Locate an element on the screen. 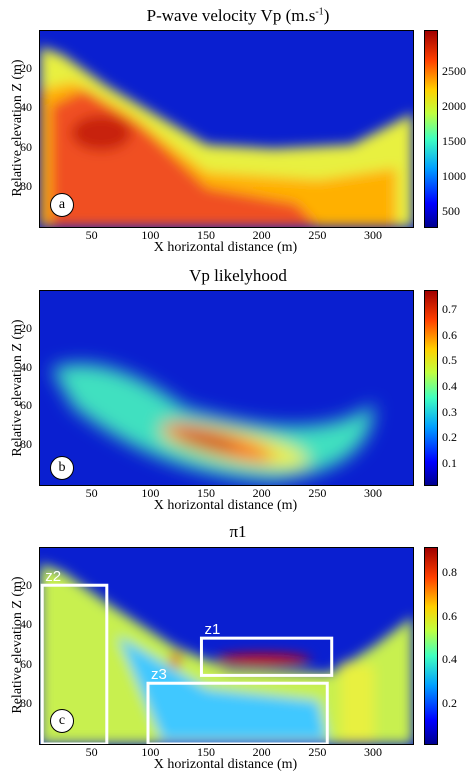  chart-b-panel-label: b is located at coordinates (62, 468).